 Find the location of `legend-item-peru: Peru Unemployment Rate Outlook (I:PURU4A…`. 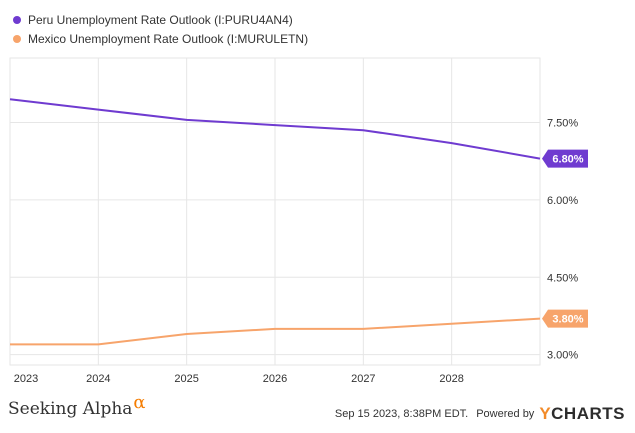

legend-item-peru: Peru Unemployment Rate Outlook (I:PURU4A… is located at coordinates (160, 19).